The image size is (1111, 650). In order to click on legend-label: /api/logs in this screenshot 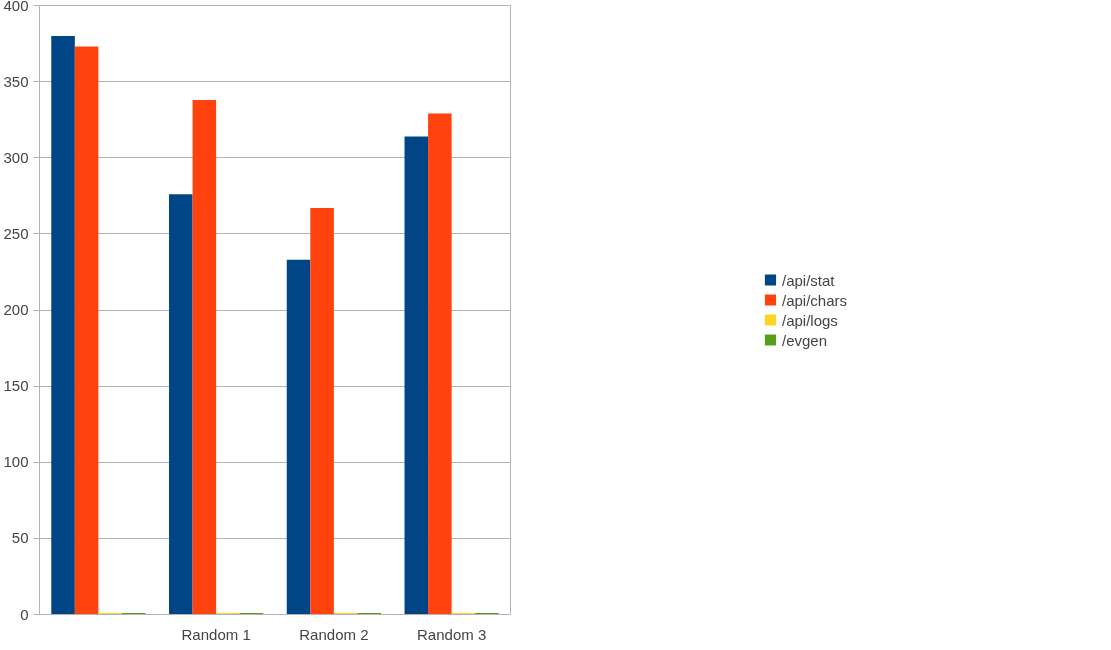, I will do `click(809, 319)`.